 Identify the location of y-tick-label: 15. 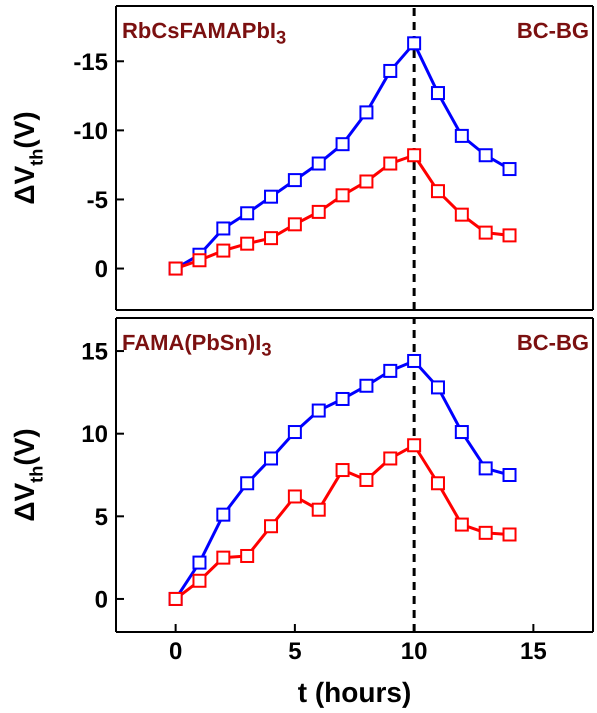
(94, 352).